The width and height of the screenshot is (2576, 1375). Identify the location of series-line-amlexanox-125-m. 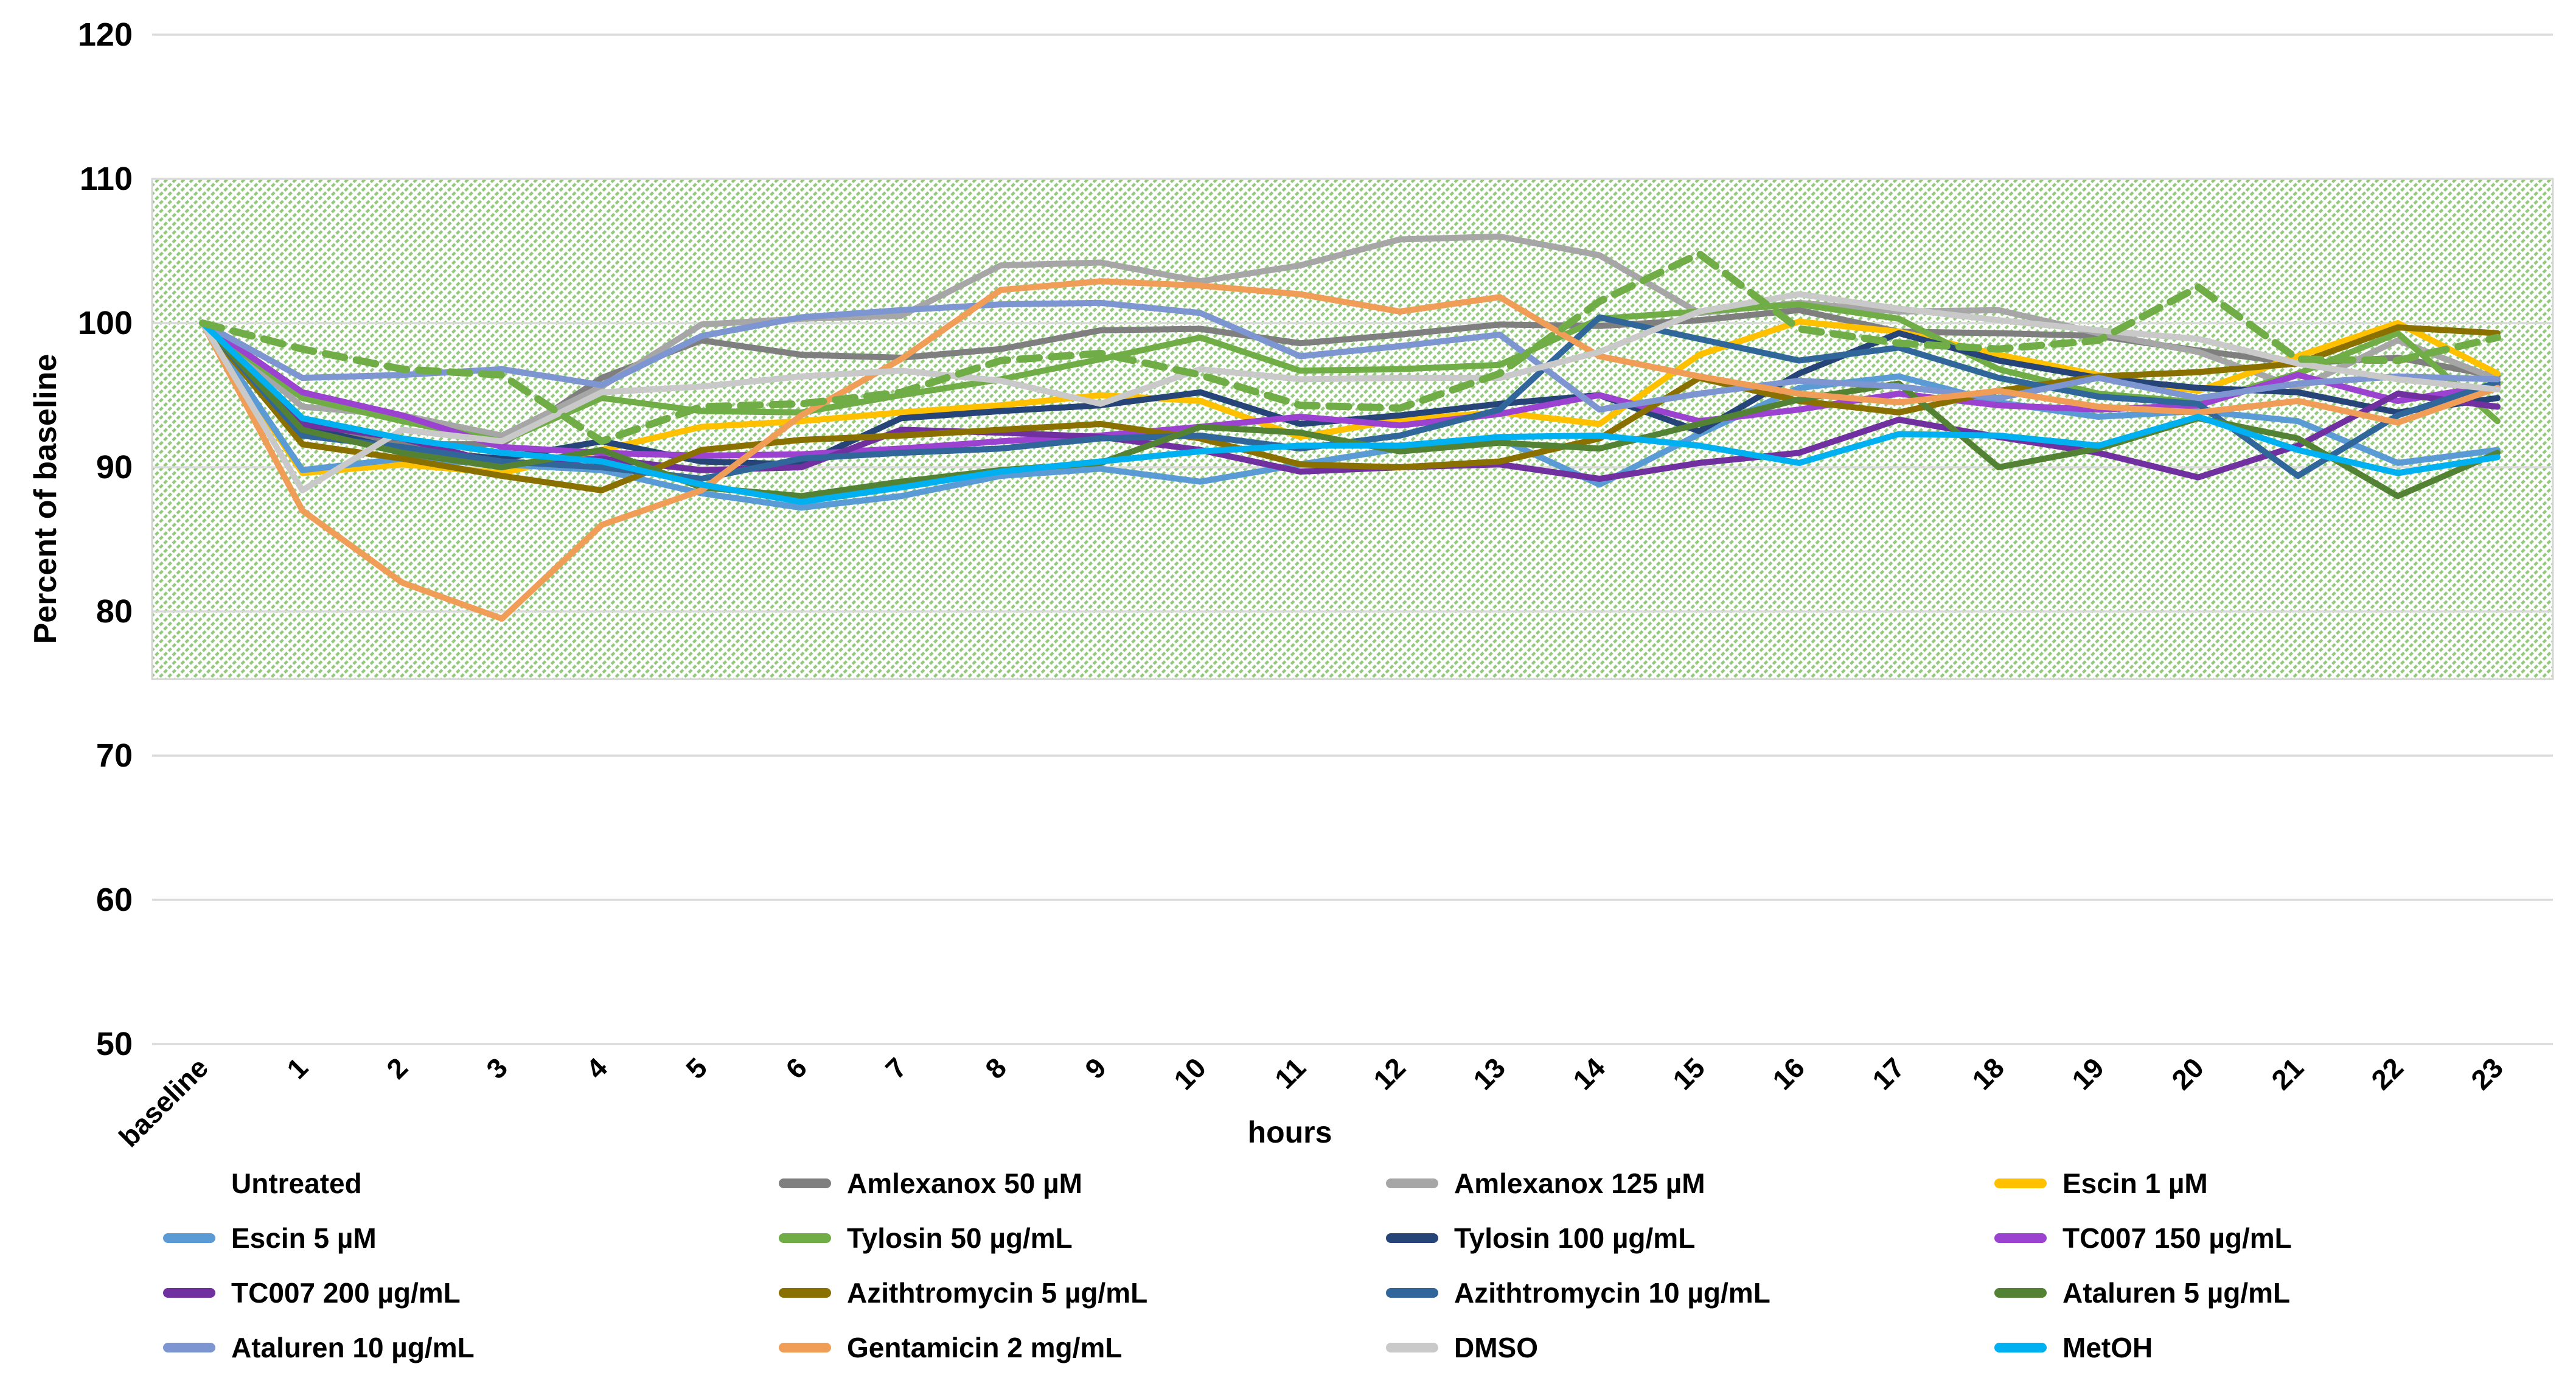
(1350, 336).